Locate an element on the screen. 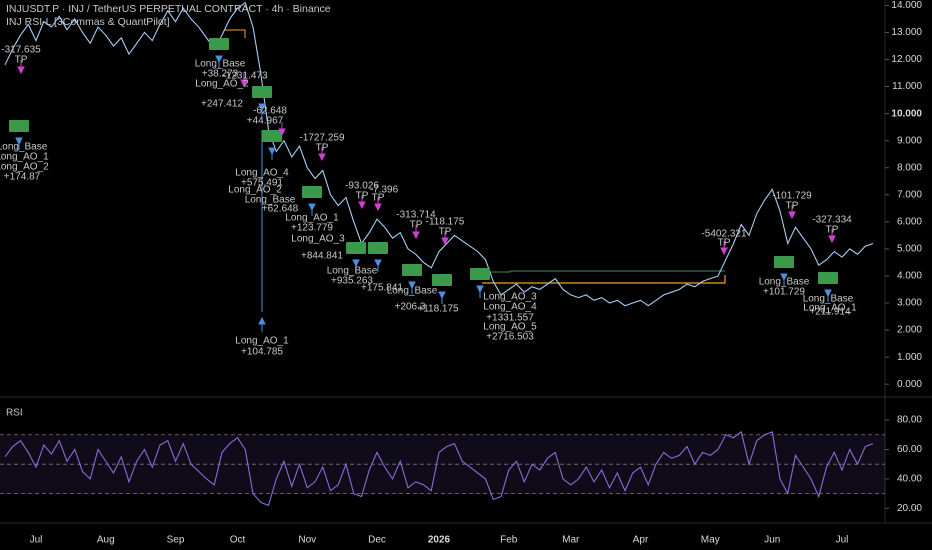  annotation: -62.648 is located at coordinates (270, 111).